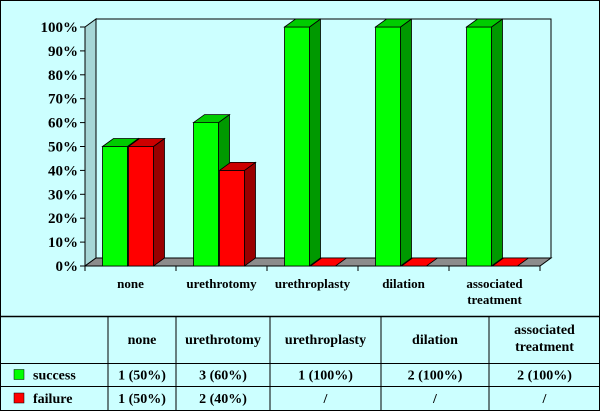 The height and width of the screenshot is (412, 600). Describe the element at coordinates (63, 52) in the screenshot. I see `y-tick-label: 90%` at that location.